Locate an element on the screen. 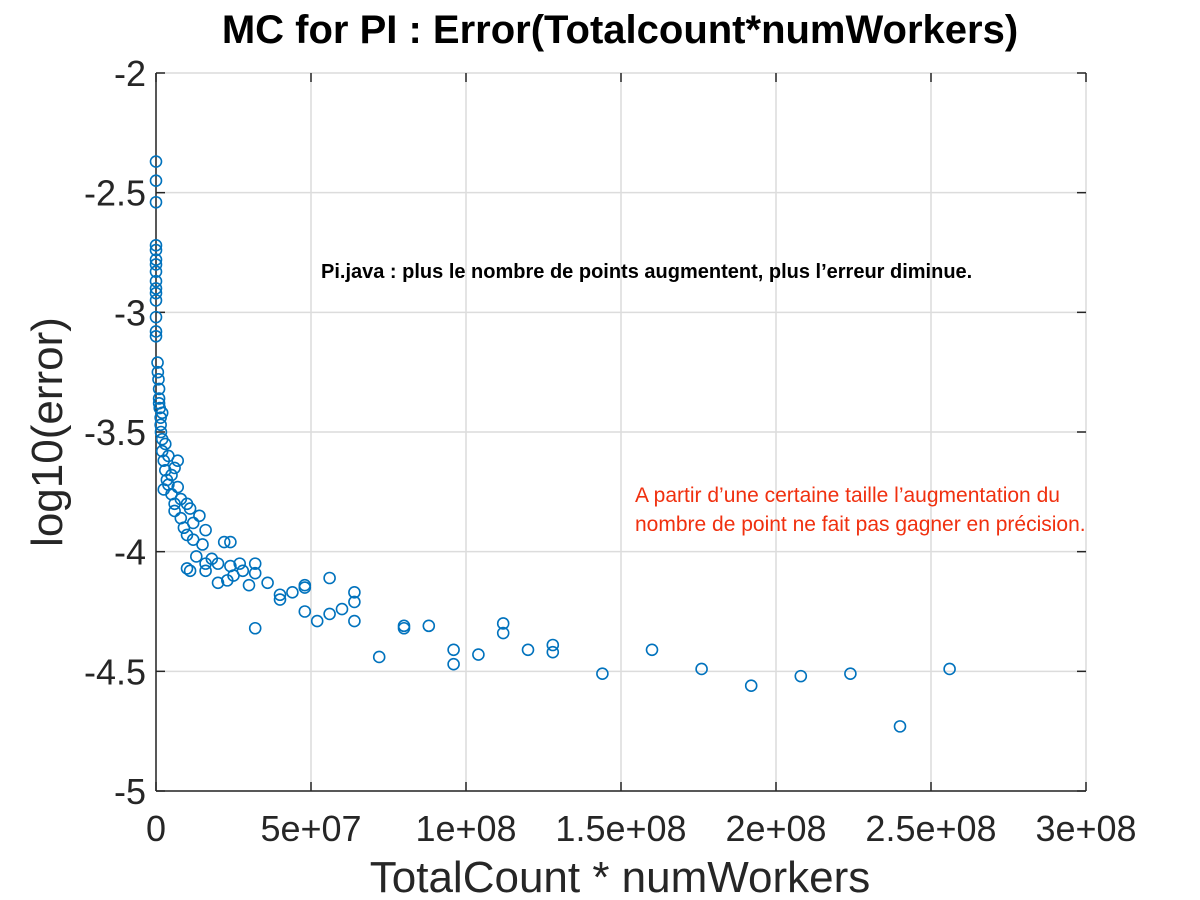  x-tick-label: 1e+08 is located at coordinates (465, 828).